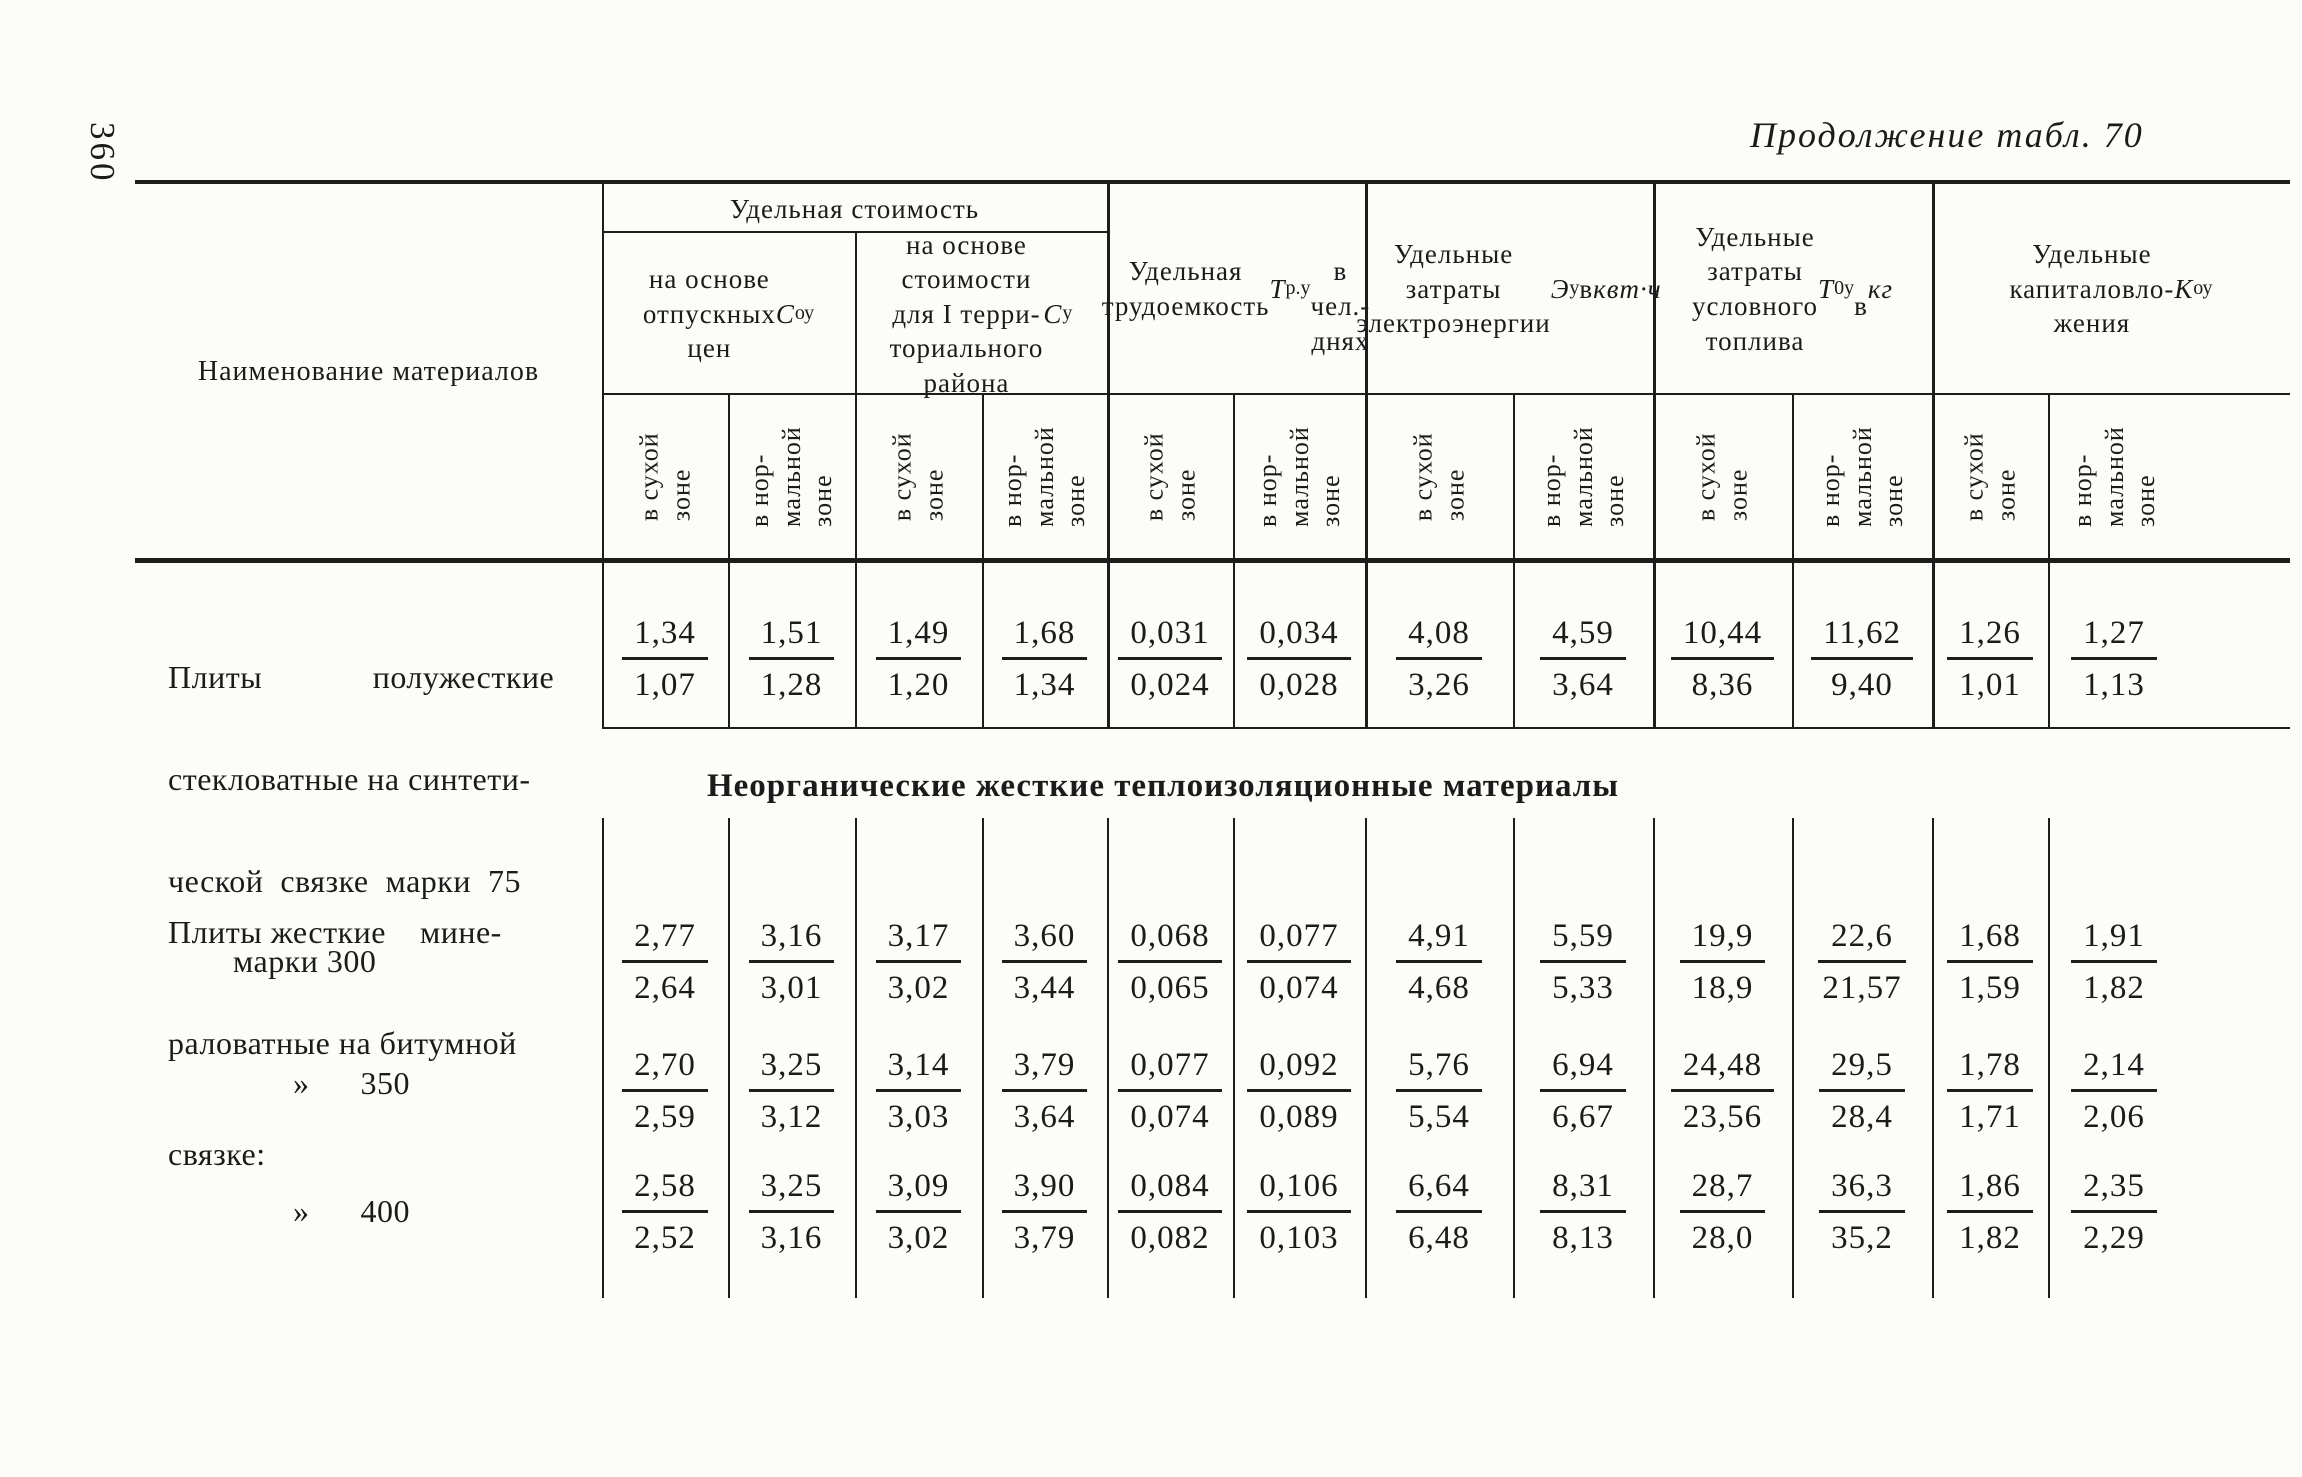 This screenshot has height=1477, width=2302. Describe the element at coordinates (1044, 962) in the screenshot. I see `value-cell: 3,60 3,44` at that location.